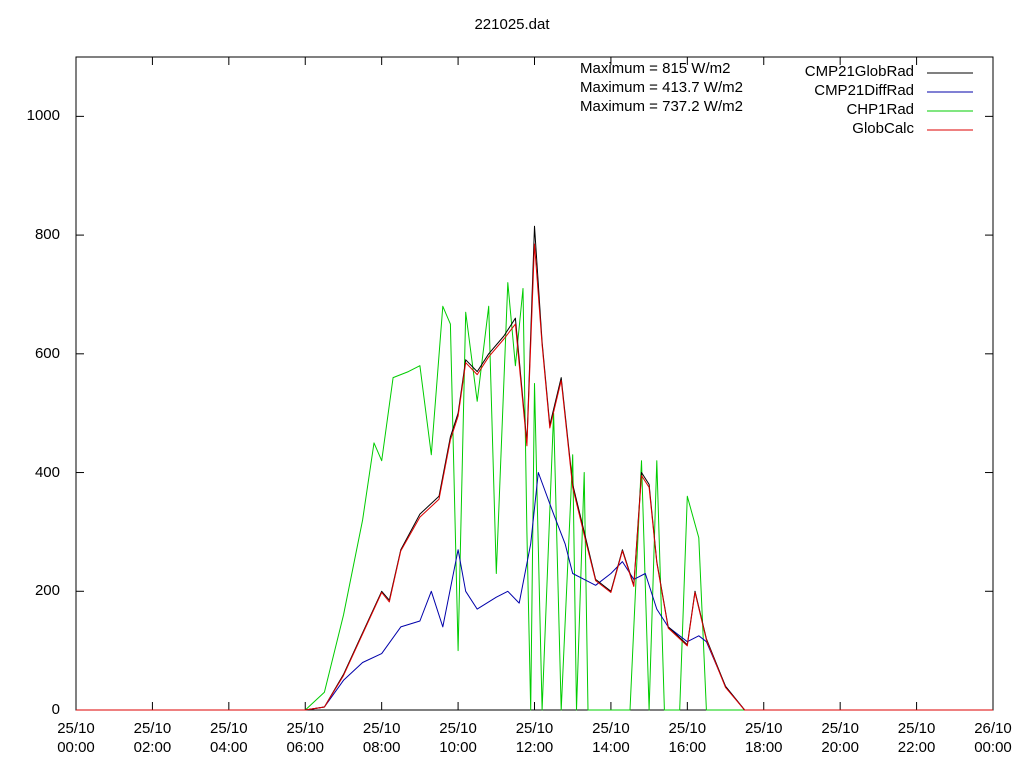  What do you see at coordinates (47, 591) in the screenshot?
I see `y-tick-label: 200` at bounding box center [47, 591].